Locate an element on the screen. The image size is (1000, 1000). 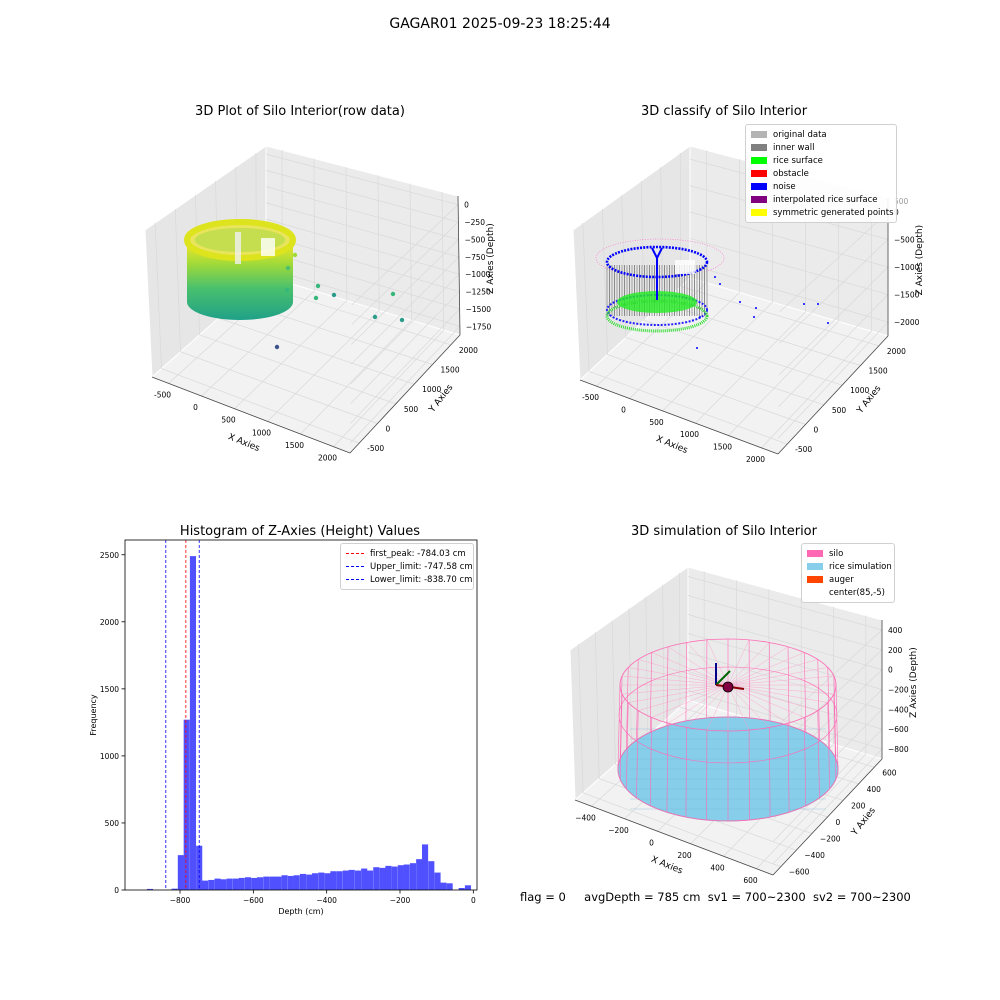
noise-ring-bottom is located at coordinates (657, 310).